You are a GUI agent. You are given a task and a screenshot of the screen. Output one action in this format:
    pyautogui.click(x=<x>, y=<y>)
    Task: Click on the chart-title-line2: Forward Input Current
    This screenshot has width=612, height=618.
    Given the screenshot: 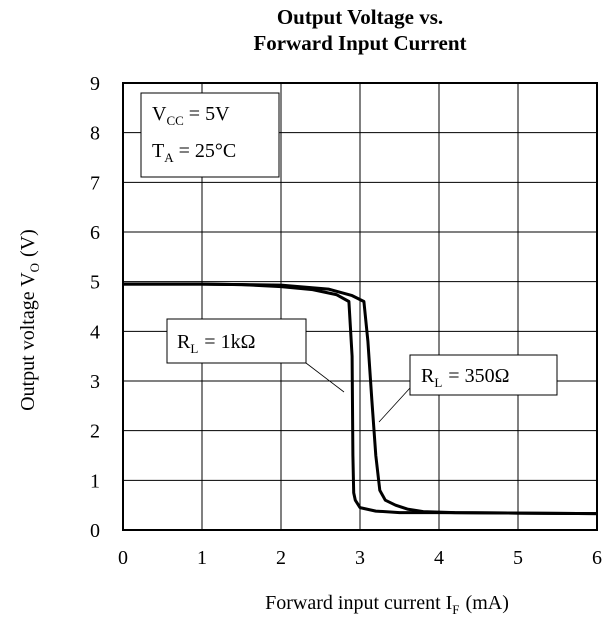 What is the action you would take?
    pyautogui.click(x=359, y=43)
    